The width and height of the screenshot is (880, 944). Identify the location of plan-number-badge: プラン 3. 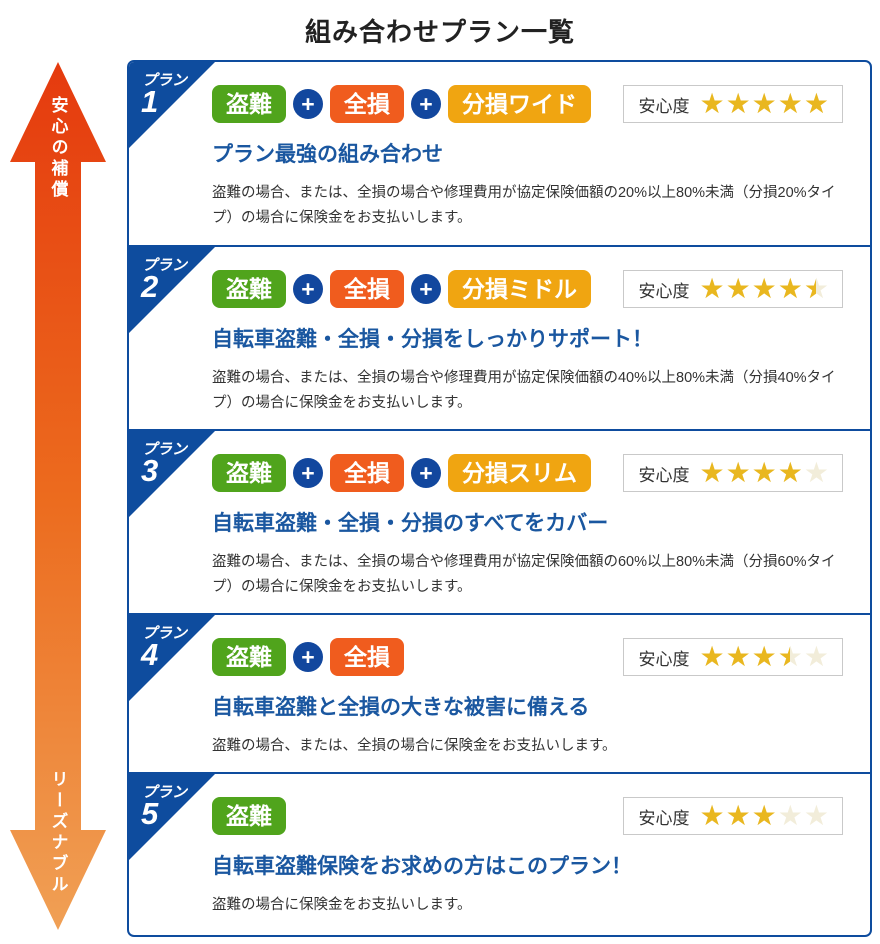
(172, 474).